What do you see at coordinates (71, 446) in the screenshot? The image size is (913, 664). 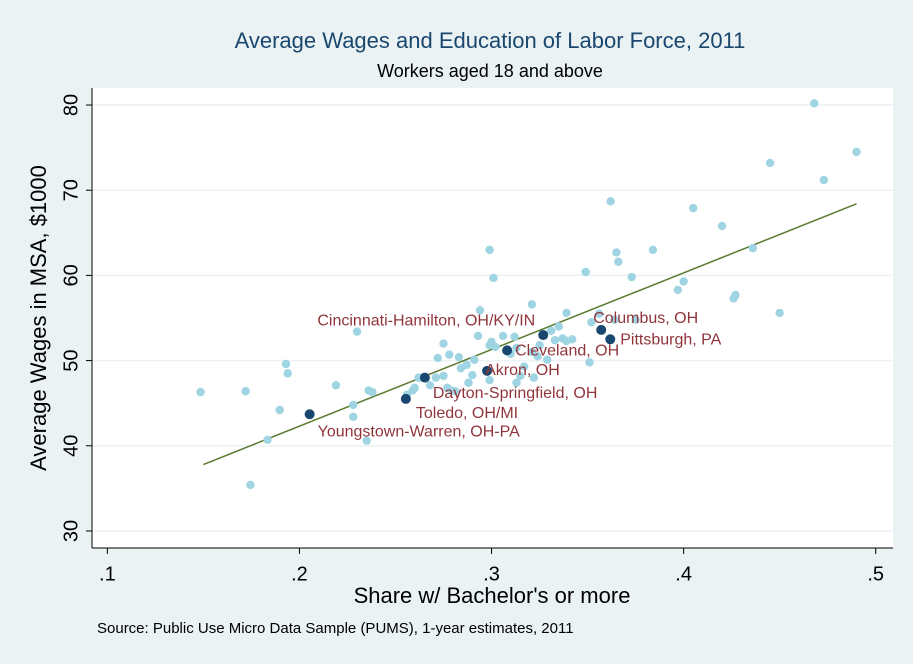 I see `y-tick-label: 40` at bounding box center [71, 446].